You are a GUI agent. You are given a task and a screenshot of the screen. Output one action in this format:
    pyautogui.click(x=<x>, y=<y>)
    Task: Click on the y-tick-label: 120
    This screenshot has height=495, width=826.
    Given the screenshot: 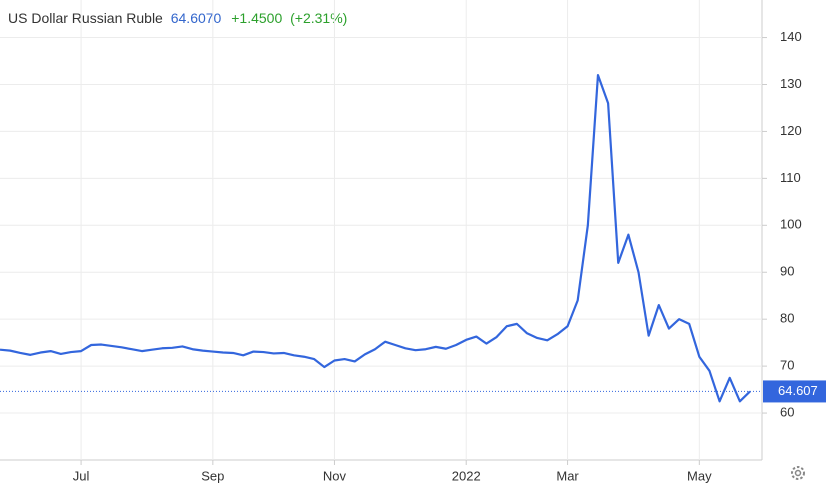 What is the action you would take?
    pyautogui.click(x=791, y=130)
    